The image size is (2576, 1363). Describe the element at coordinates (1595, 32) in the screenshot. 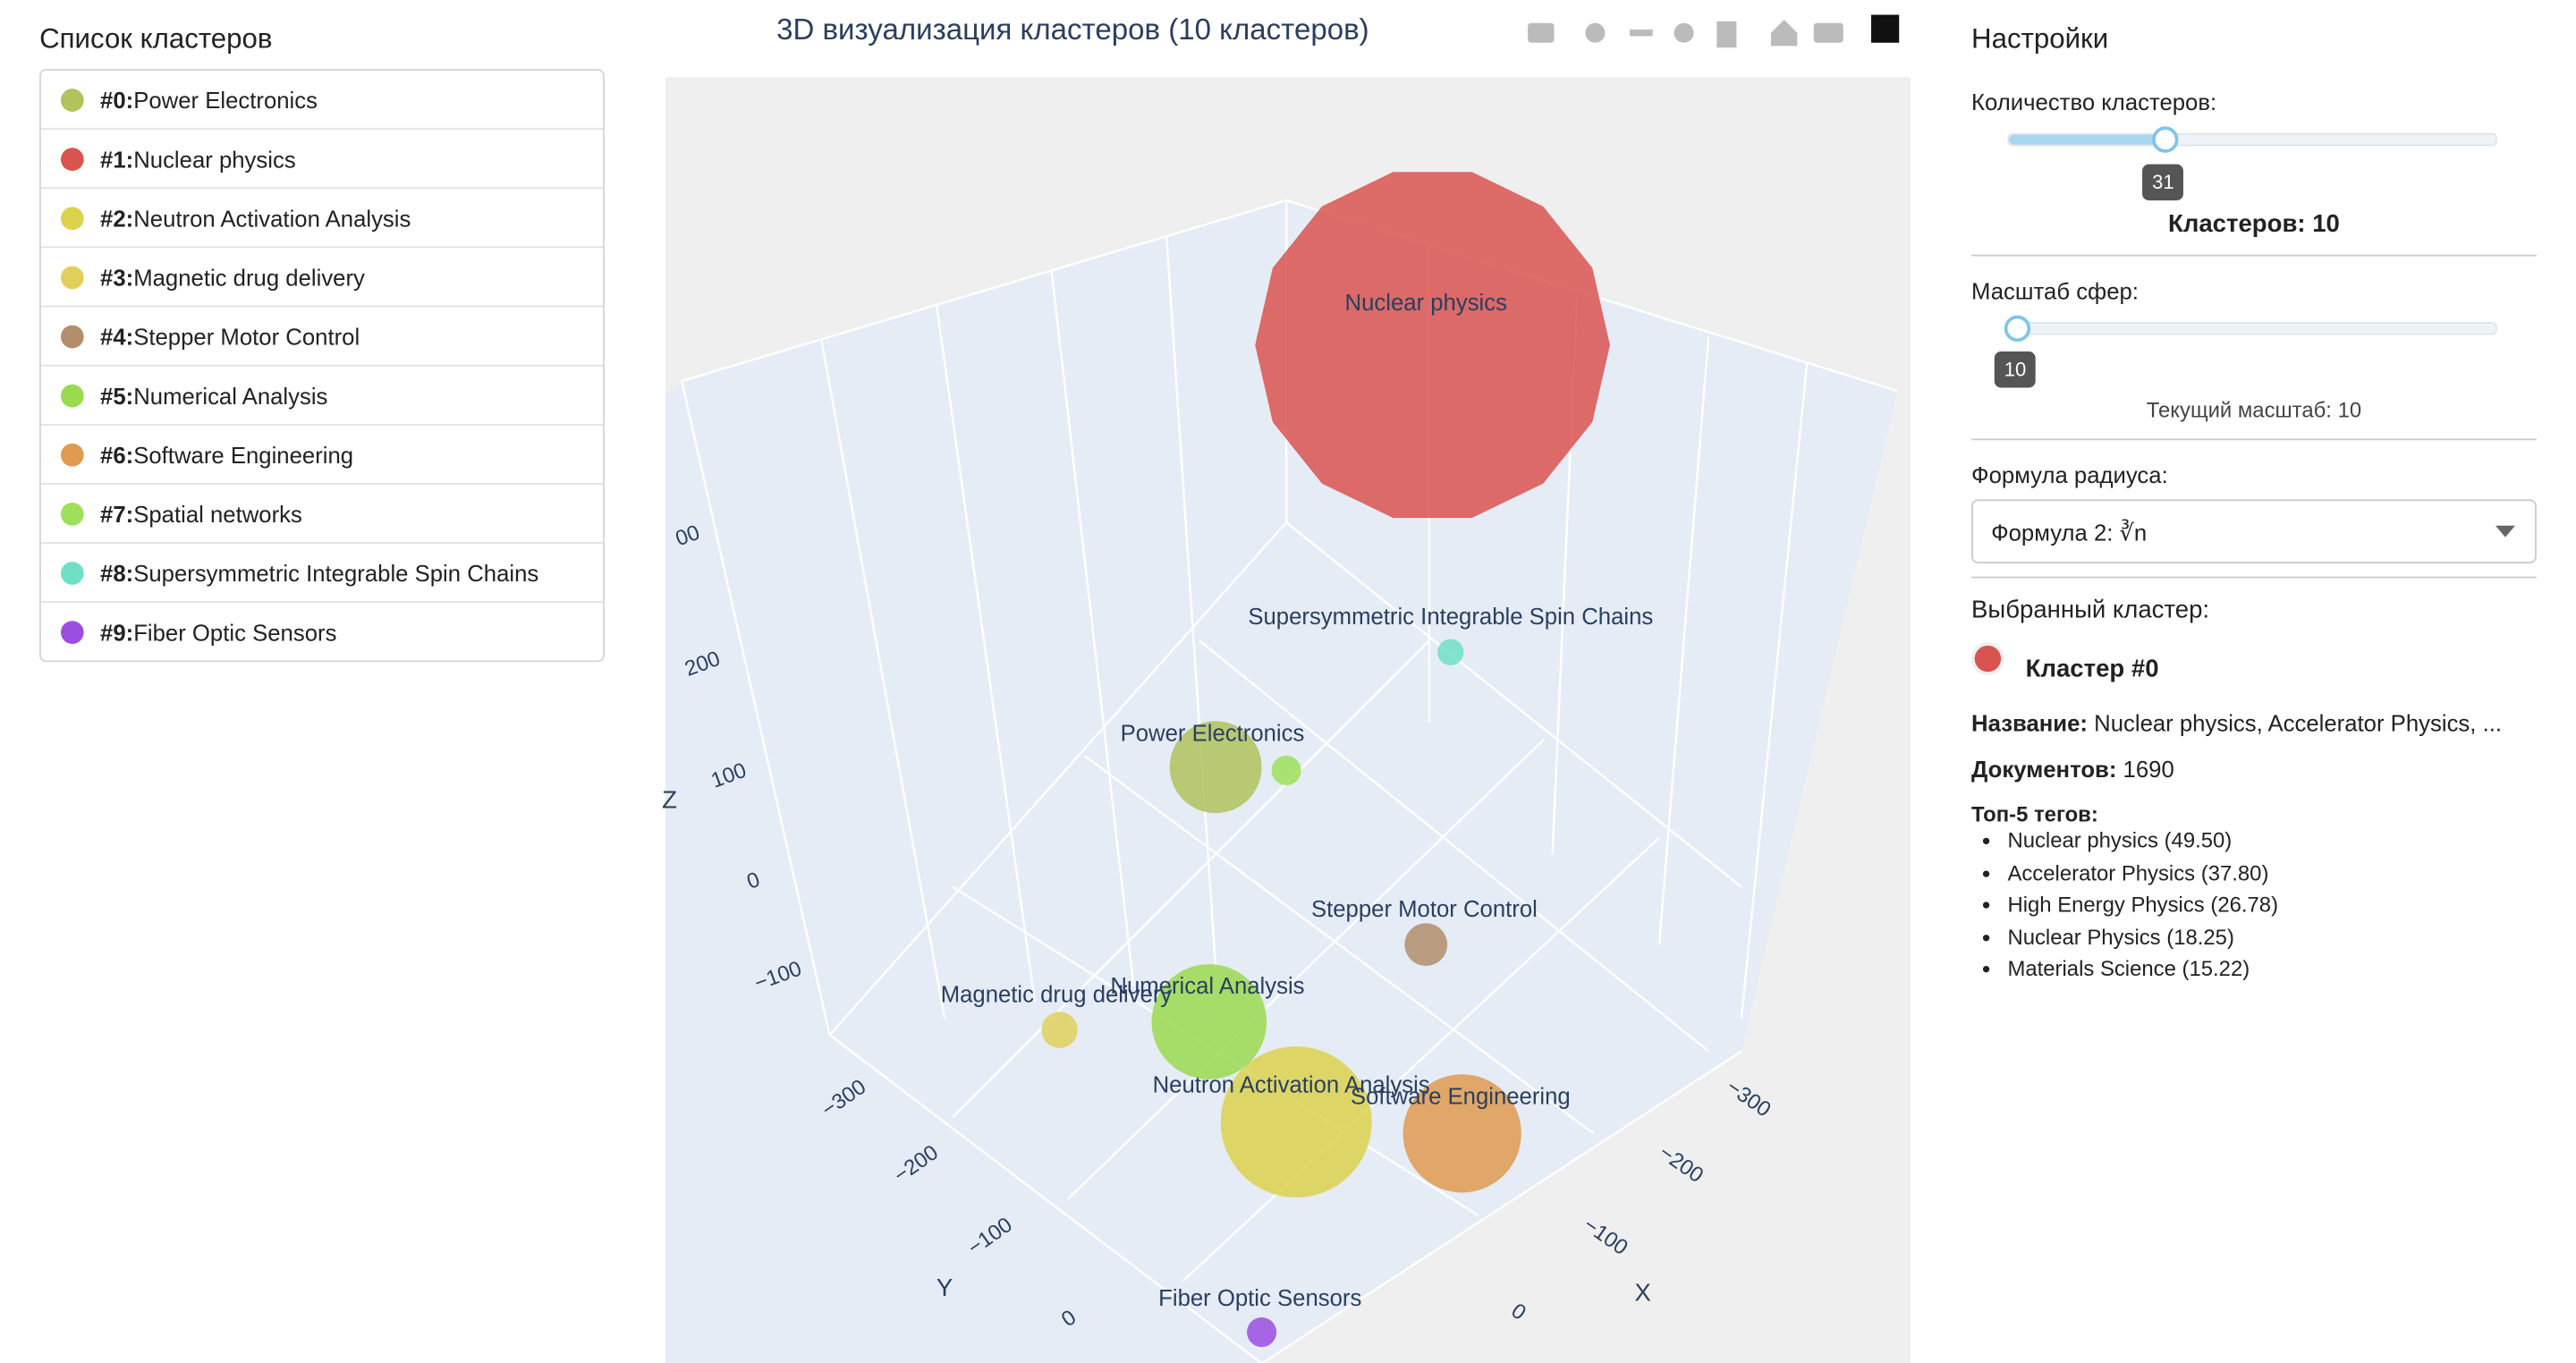

I see `tool-zoom` at that location.